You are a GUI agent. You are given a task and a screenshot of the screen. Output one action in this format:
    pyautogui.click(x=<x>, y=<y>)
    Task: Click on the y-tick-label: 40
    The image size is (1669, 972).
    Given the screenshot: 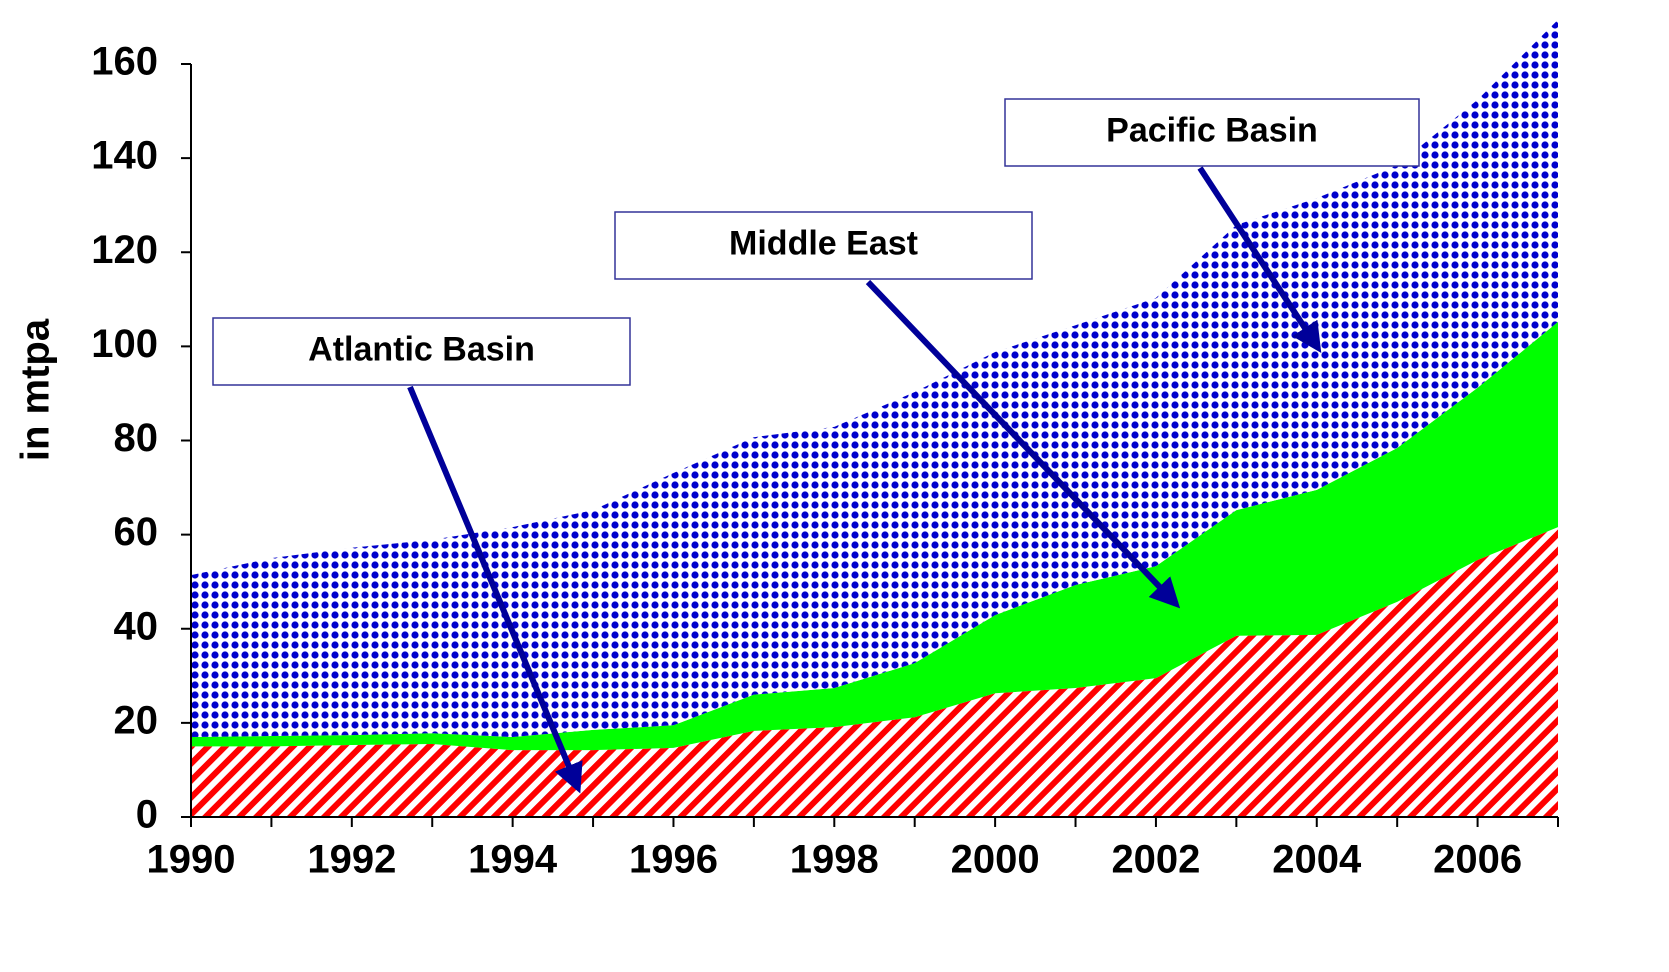 What is the action you would take?
    pyautogui.click(x=136, y=626)
    